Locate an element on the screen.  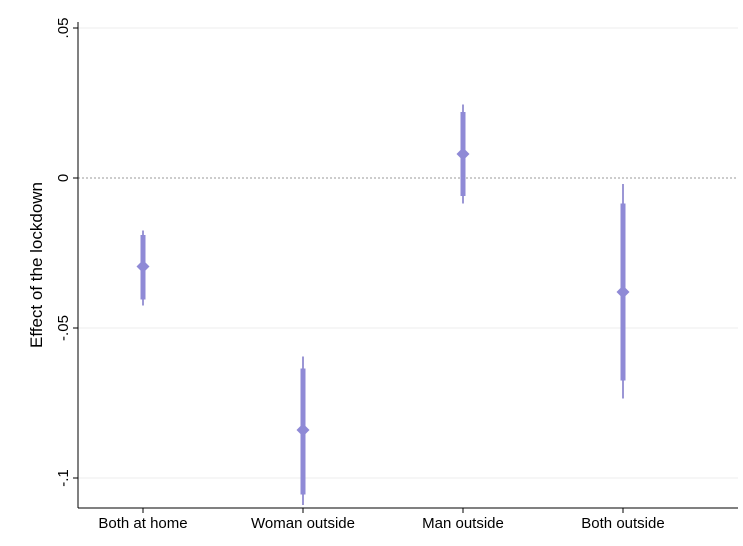
x-tick-label: Man outside is located at coordinates (463, 523).